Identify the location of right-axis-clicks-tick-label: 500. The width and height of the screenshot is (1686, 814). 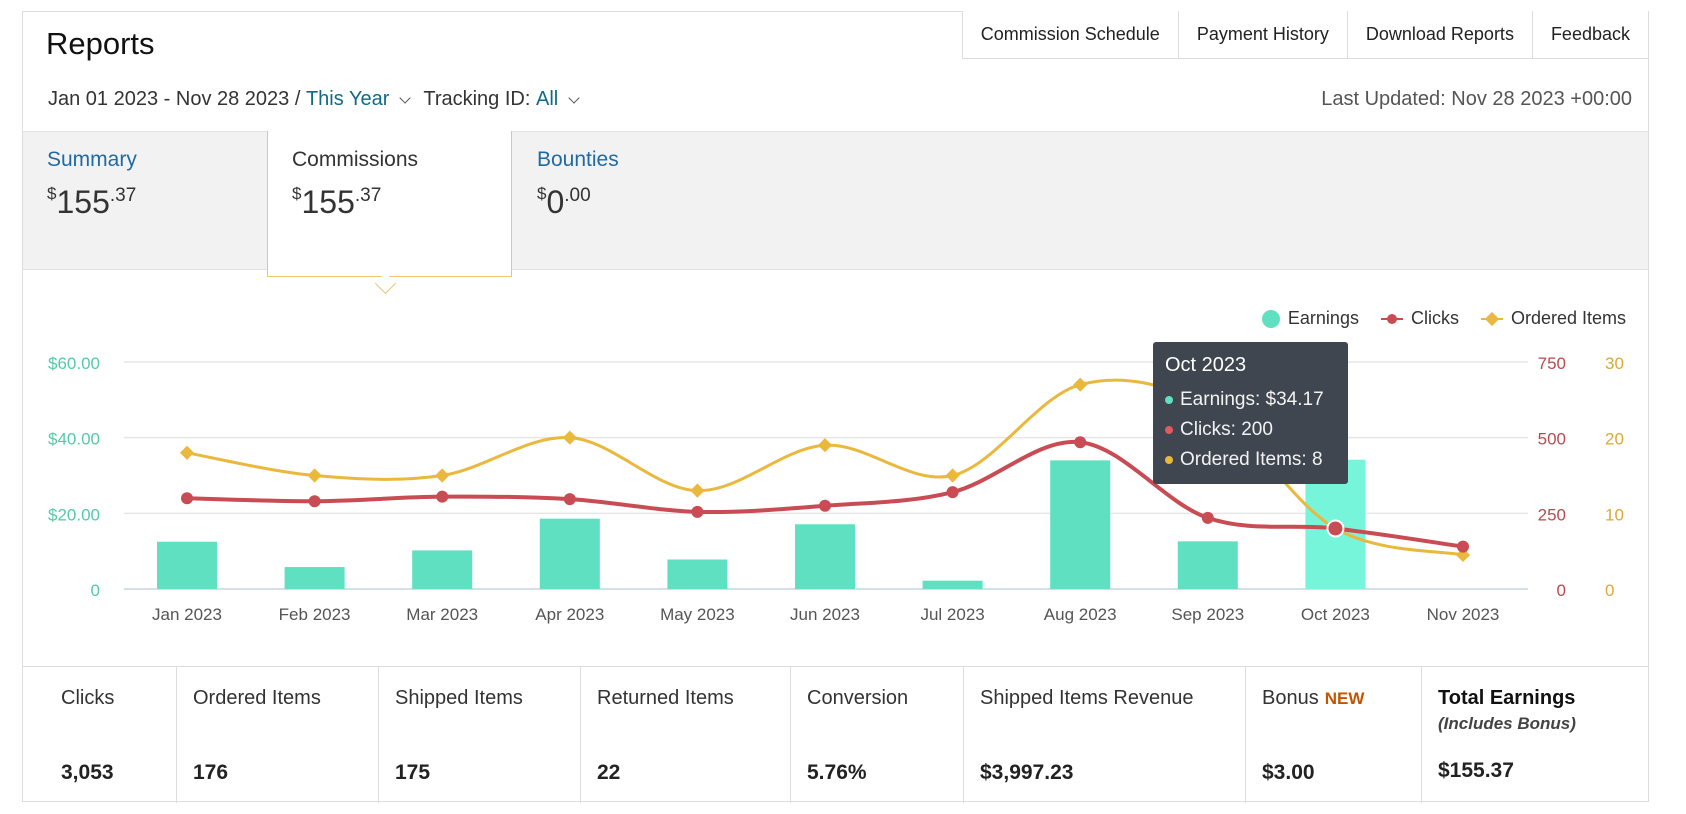
(1552, 439).